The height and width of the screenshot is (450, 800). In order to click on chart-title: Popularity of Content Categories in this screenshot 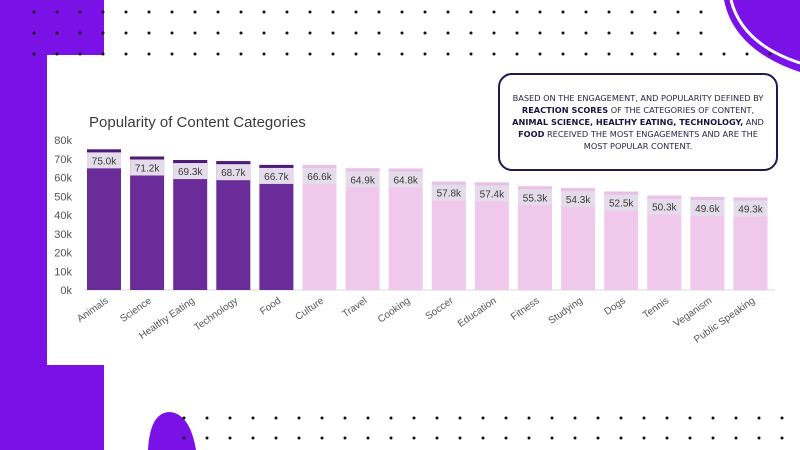, I will do `click(197, 122)`.